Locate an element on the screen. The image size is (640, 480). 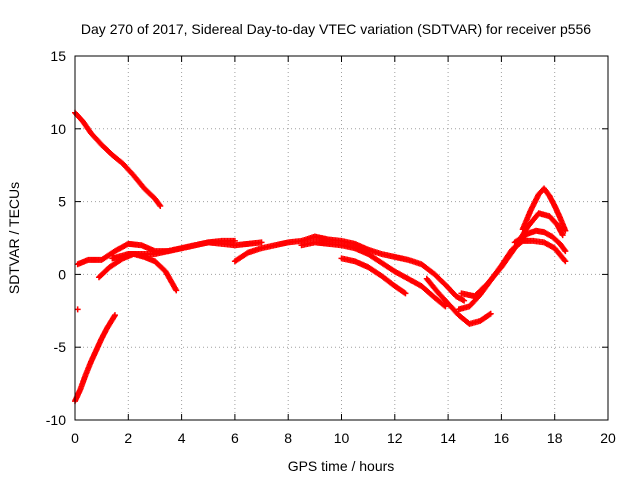
x-tick-label: 4 is located at coordinates (182, 438).